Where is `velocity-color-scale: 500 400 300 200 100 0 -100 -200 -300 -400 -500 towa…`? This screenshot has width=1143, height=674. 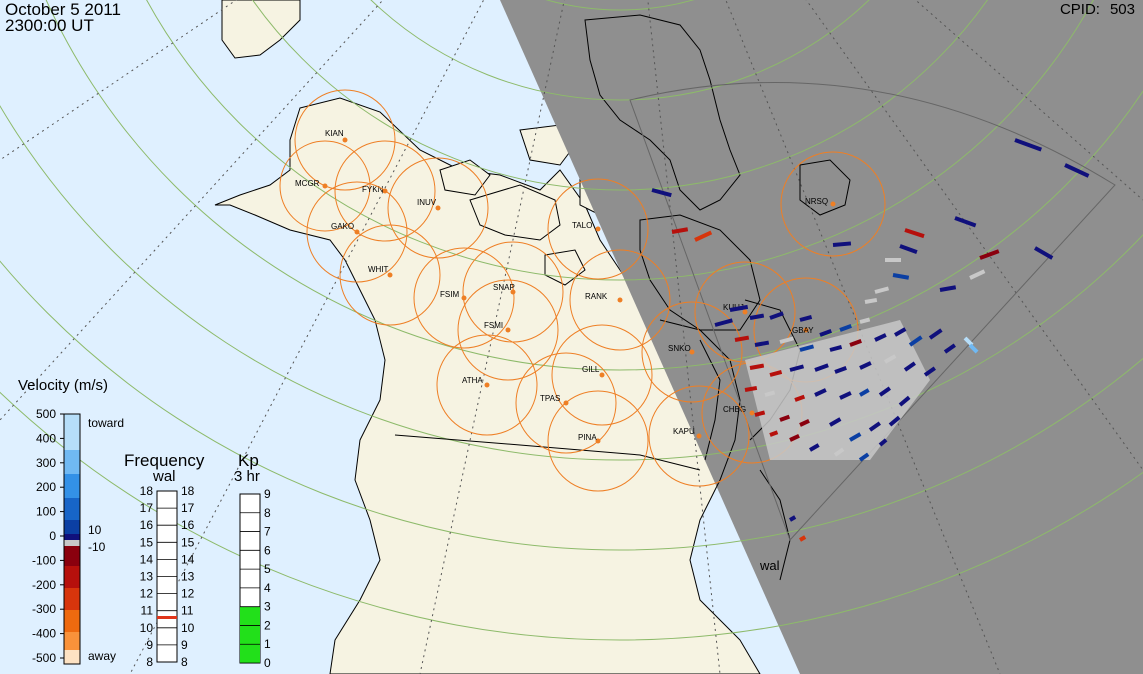 velocity-color-scale: 500 400 300 200 100 0 -100 -200 -300 -400 -500 towa… is located at coordinates (78, 536).